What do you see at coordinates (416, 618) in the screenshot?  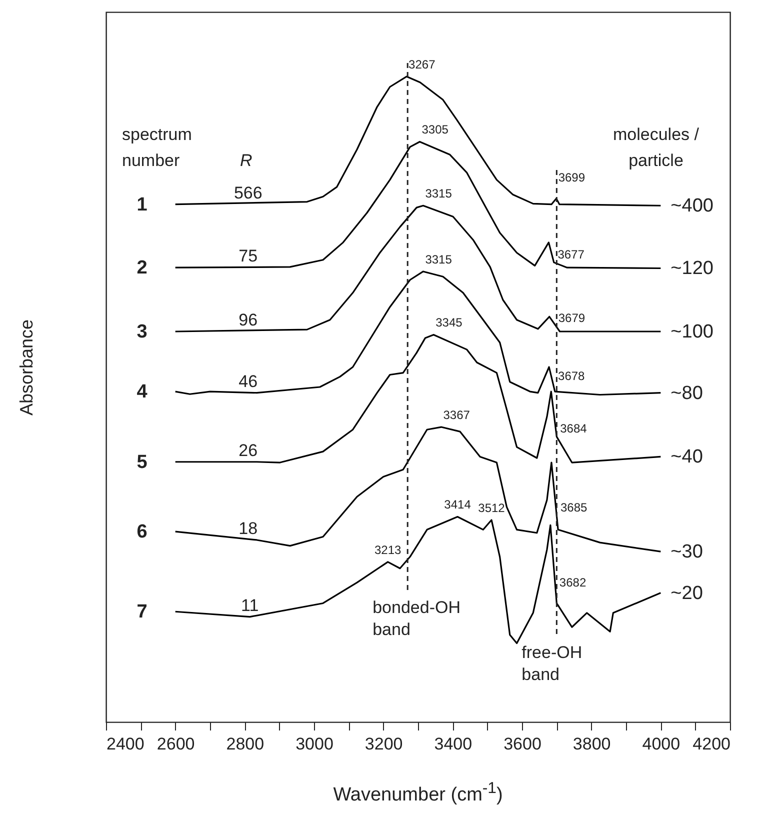 I see `ref-line-label: bonded-OH band` at bounding box center [416, 618].